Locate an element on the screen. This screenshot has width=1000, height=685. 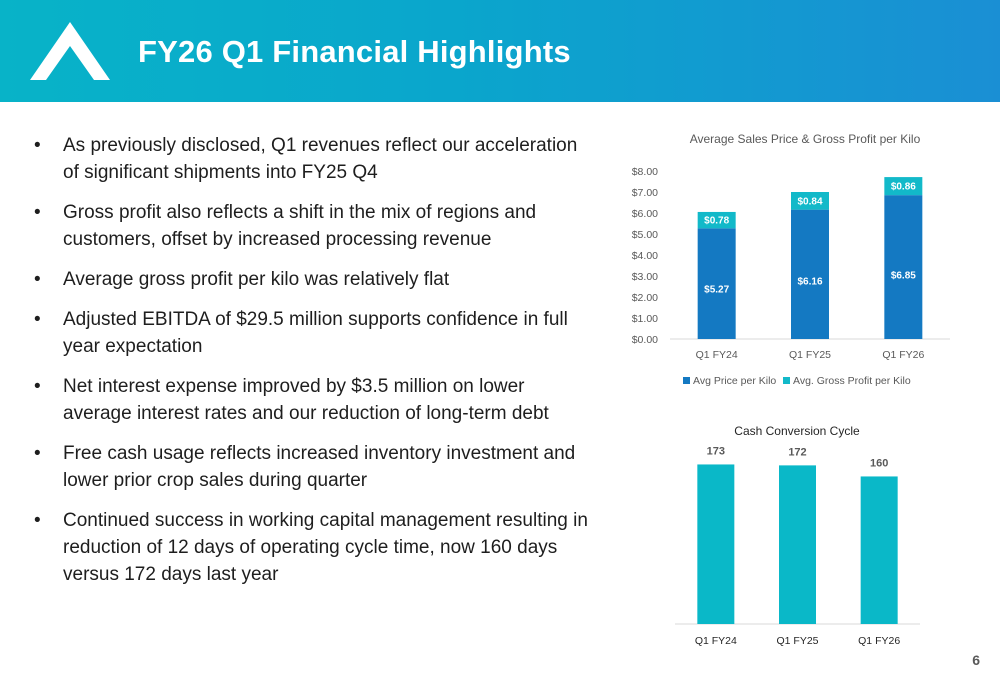
y-tick-label: $2.00 is located at coordinates (645, 298).